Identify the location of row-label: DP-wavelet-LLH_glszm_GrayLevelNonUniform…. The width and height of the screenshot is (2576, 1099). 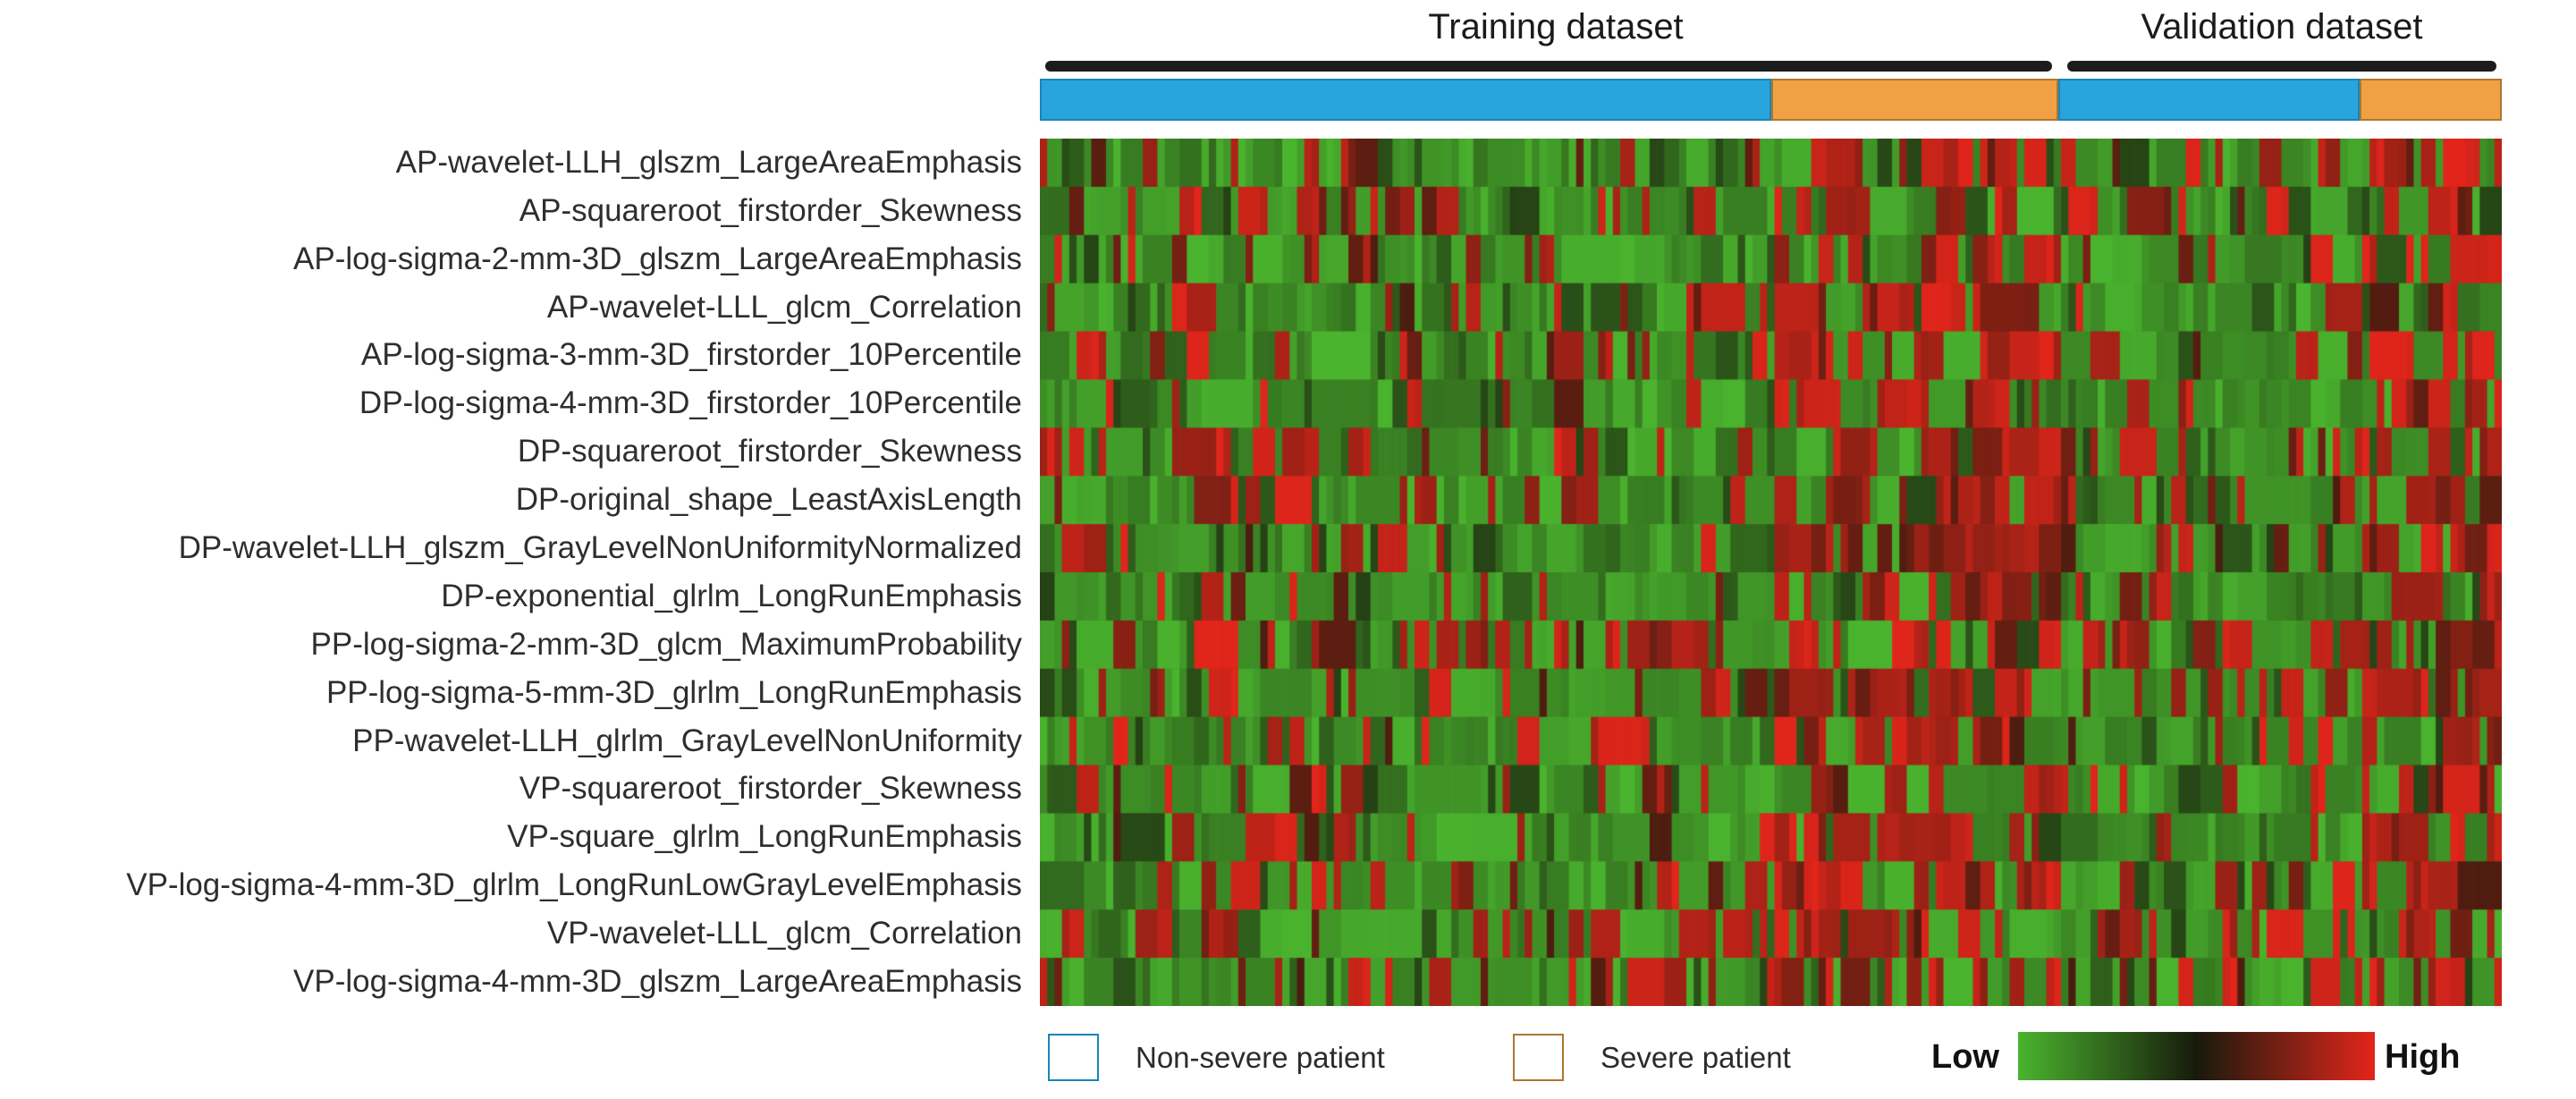
(600, 548).